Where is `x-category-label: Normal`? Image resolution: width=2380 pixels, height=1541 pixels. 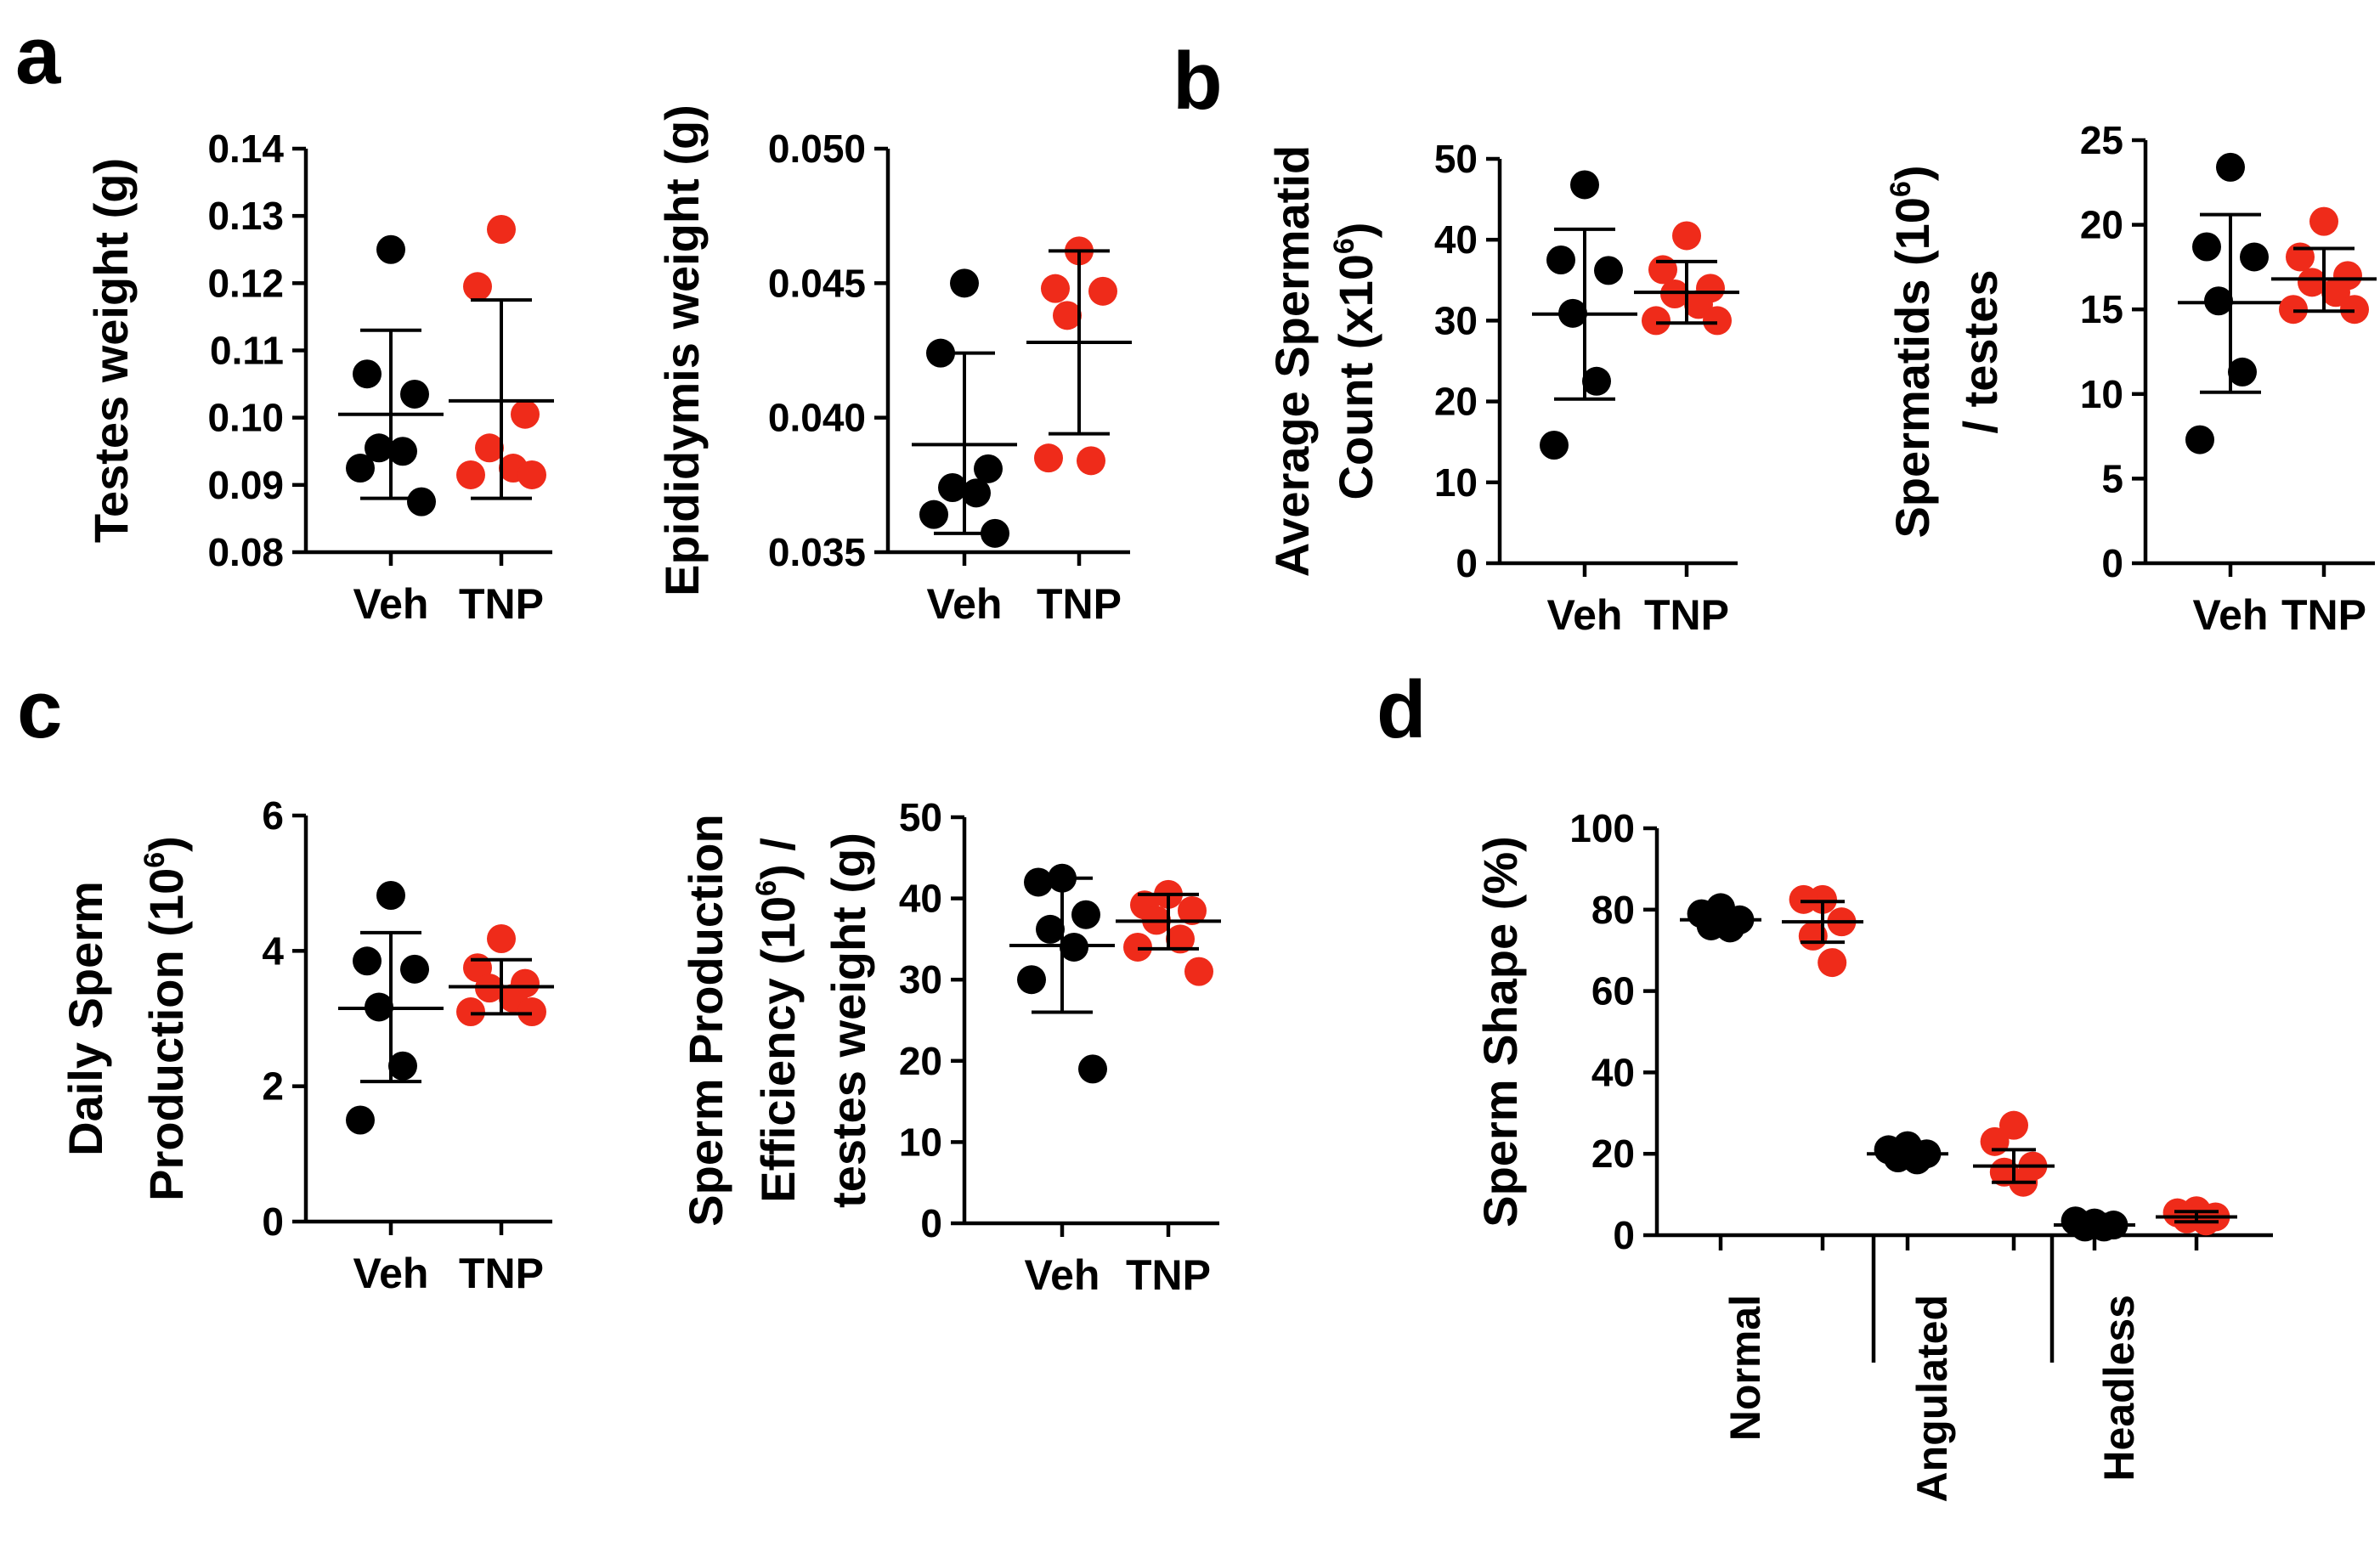 x-category-label: Normal is located at coordinates (1745, 1368).